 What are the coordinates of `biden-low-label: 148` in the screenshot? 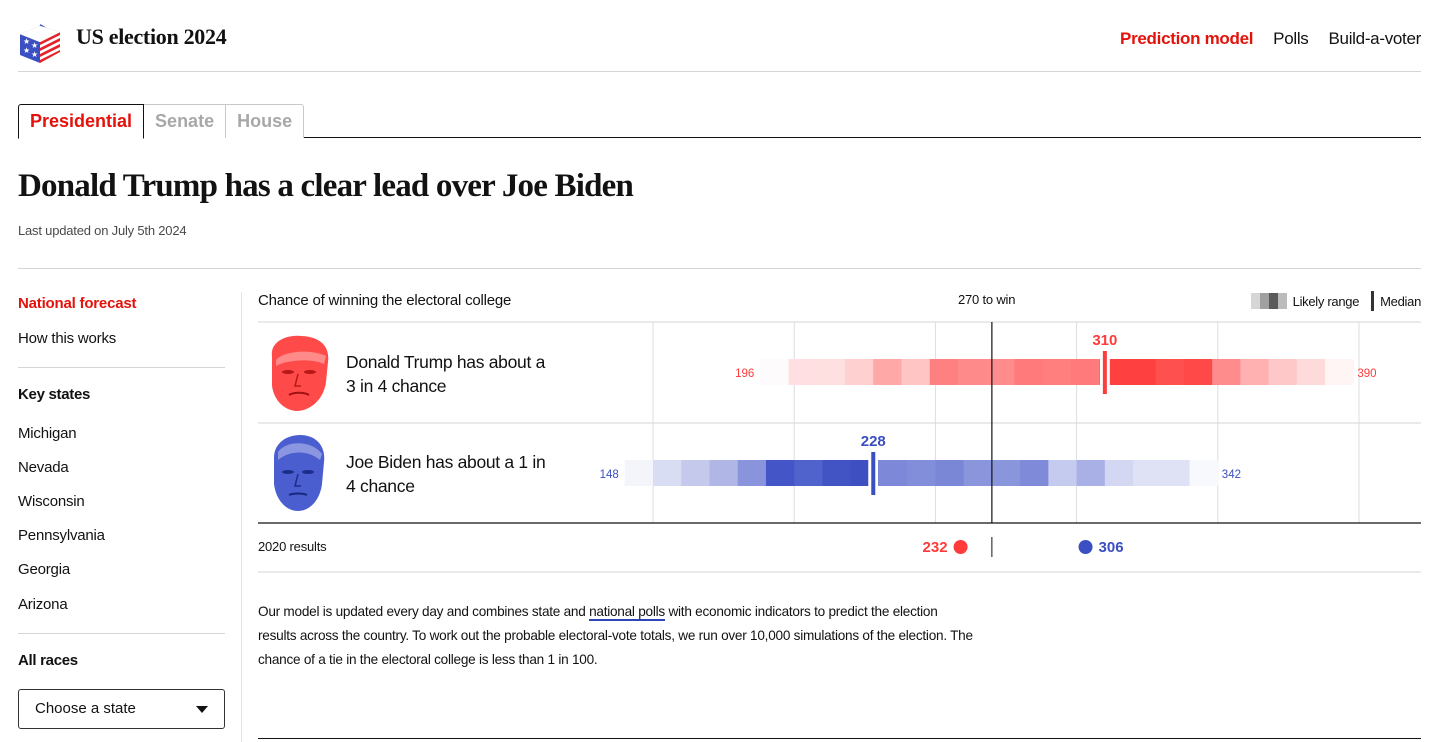 It's located at (609, 475).